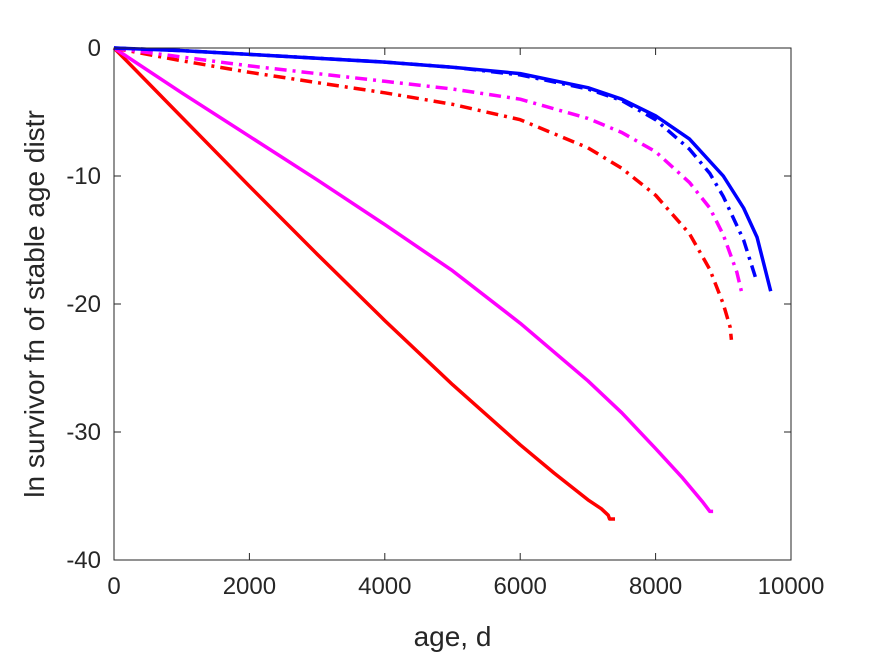  What do you see at coordinates (83, 432) in the screenshot?
I see `y-tick-label: -30` at bounding box center [83, 432].